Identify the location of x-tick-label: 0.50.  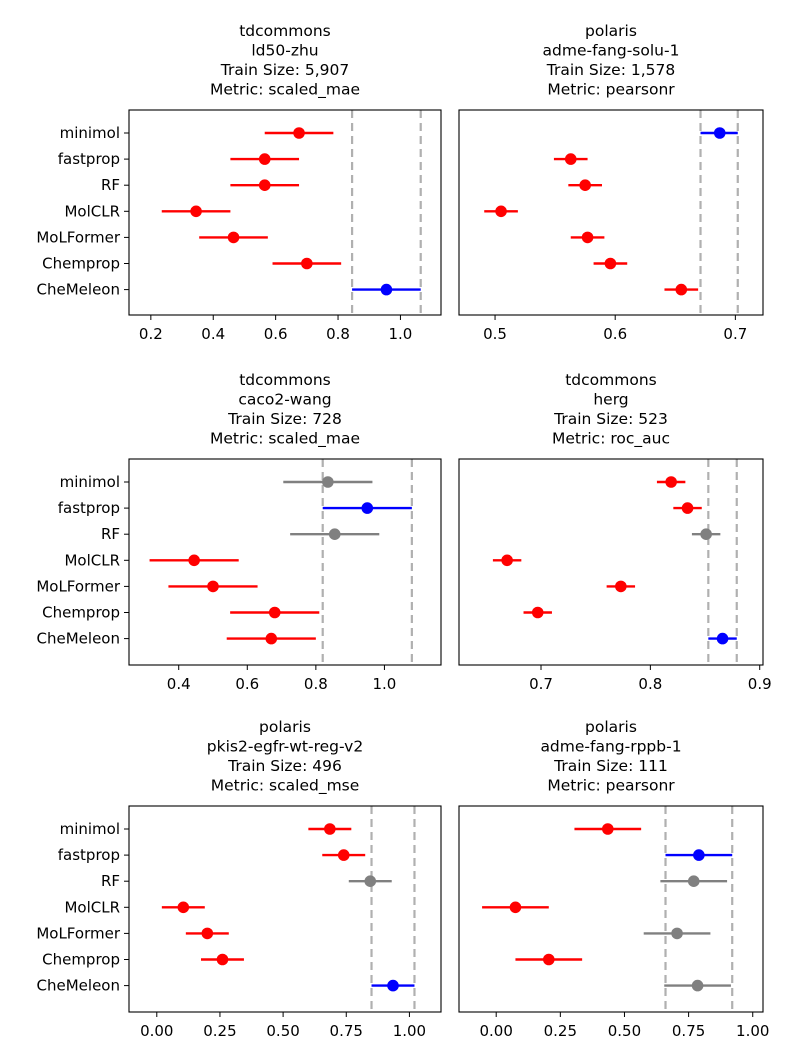
(624, 1031).